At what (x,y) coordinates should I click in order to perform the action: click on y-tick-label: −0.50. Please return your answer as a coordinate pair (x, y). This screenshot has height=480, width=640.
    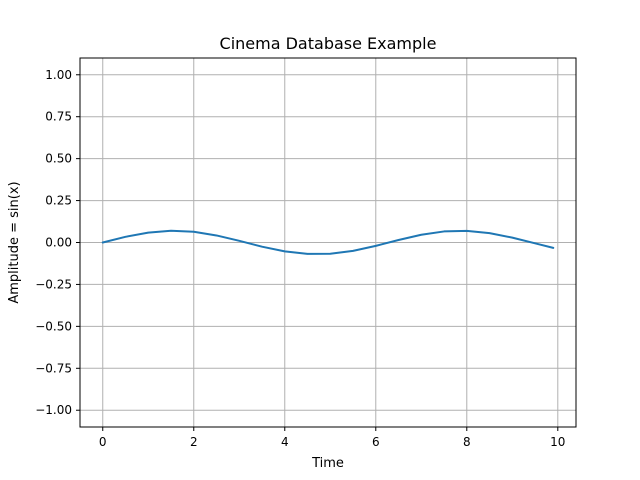
    Looking at the image, I should click on (53, 326).